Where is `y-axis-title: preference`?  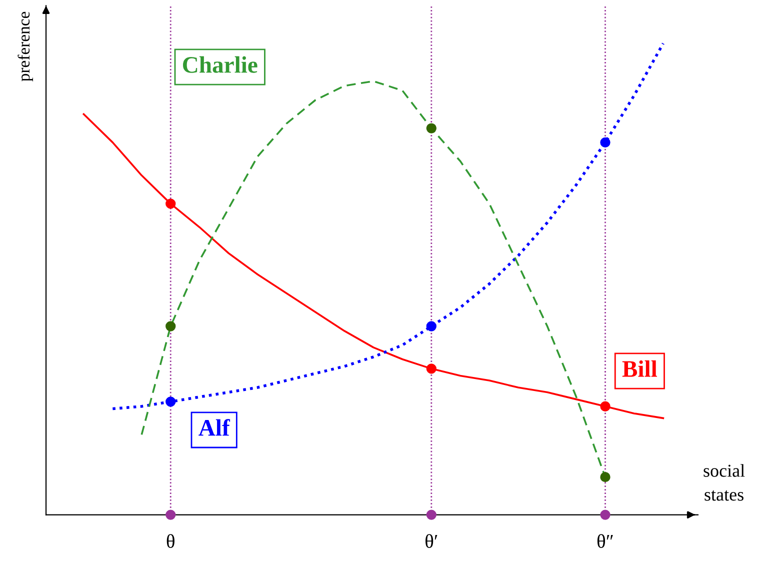 y-axis-title: preference is located at coordinates (25, 47).